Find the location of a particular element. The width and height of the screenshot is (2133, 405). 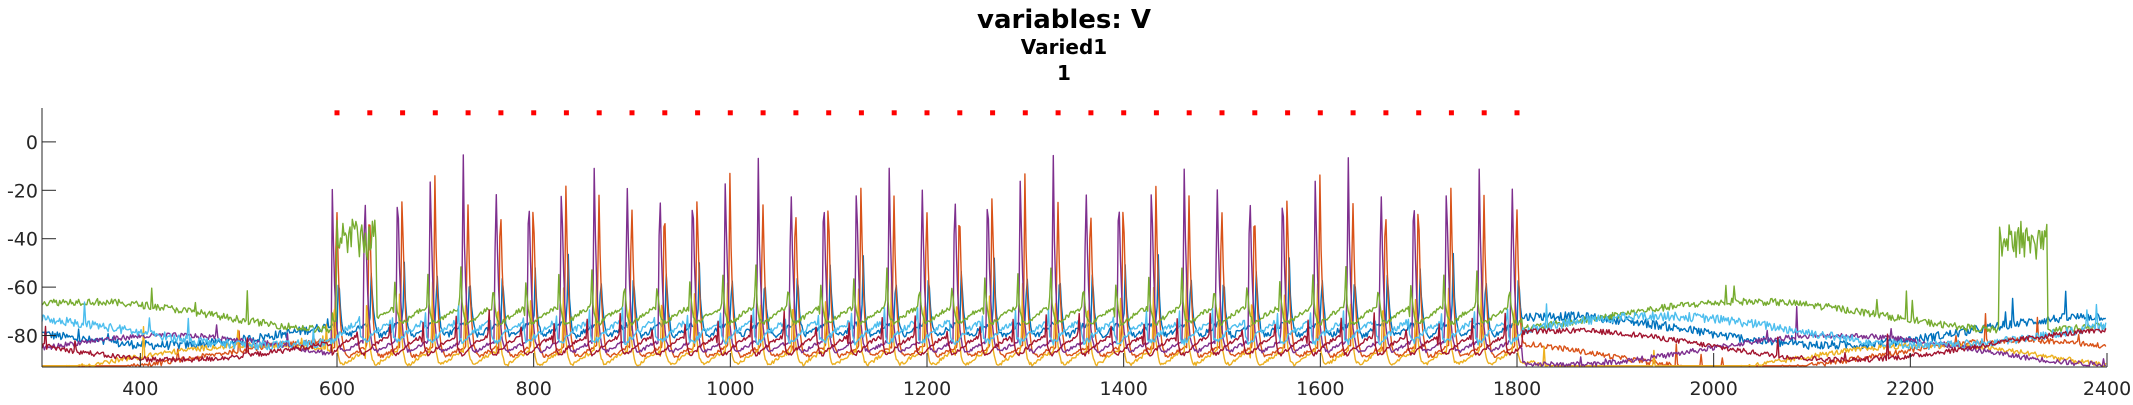

y-tick-label: -20 is located at coordinates (22, 191).